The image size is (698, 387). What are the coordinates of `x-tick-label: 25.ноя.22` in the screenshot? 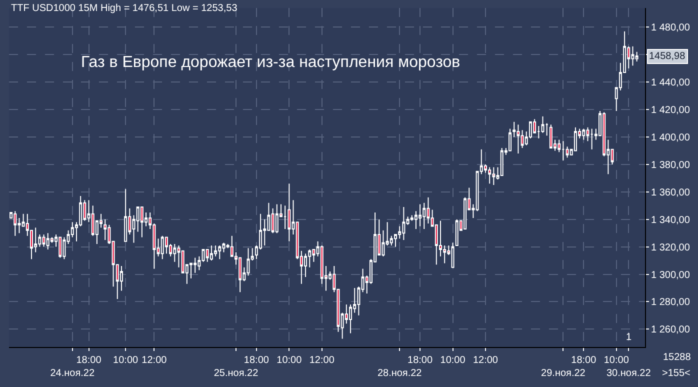 It's located at (236, 373).